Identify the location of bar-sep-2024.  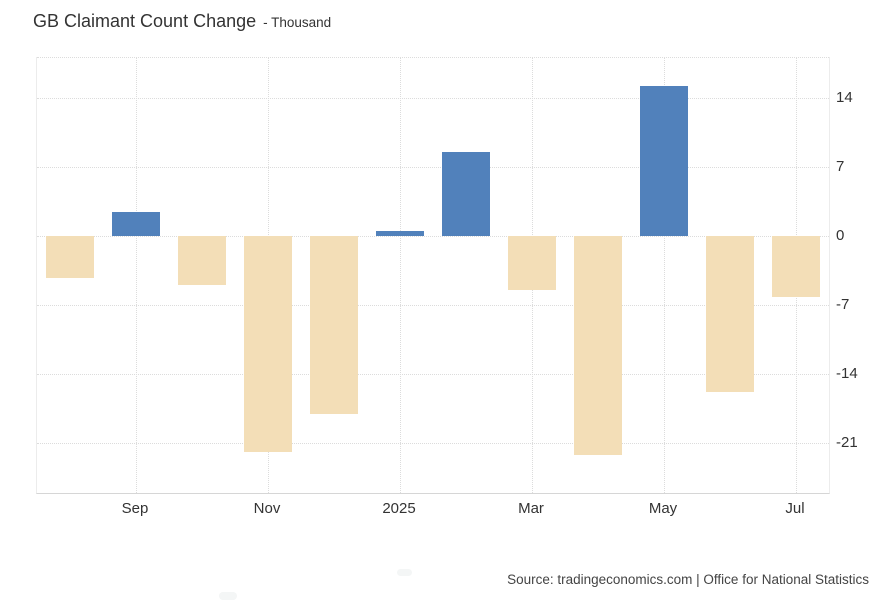
(136, 224).